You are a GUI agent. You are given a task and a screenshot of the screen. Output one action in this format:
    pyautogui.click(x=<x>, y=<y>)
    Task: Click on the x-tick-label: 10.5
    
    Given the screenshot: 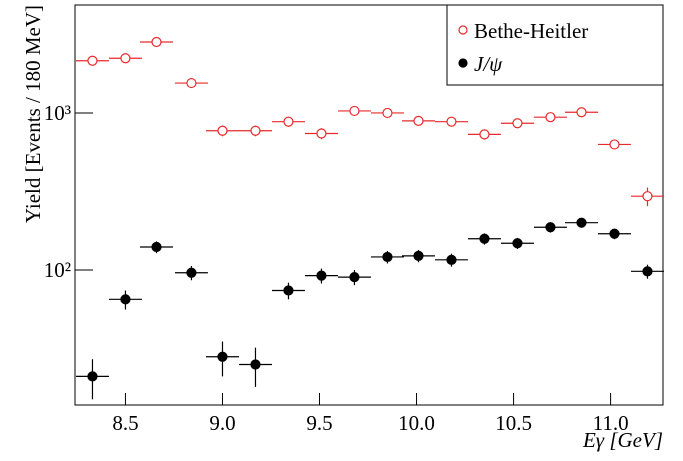 What is the action you would take?
    pyautogui.click(x=513, y=423)
    